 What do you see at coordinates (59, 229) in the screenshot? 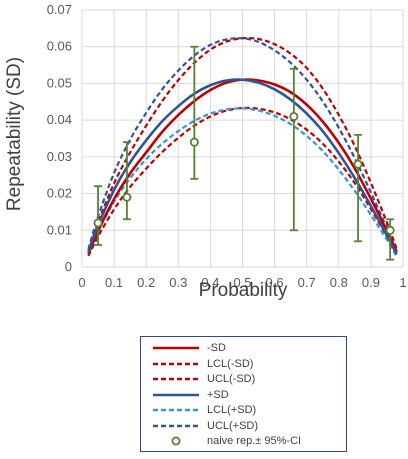
I see `y-tick-label: 0.01` at bounding box center [59, 229].